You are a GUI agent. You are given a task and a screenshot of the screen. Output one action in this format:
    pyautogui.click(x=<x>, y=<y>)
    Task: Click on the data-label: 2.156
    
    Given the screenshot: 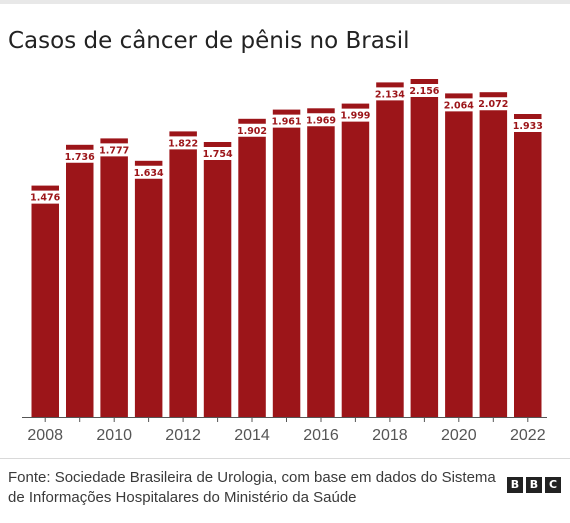 What is the action you would take?
    pyautogui.click(x=424, y=91)
    